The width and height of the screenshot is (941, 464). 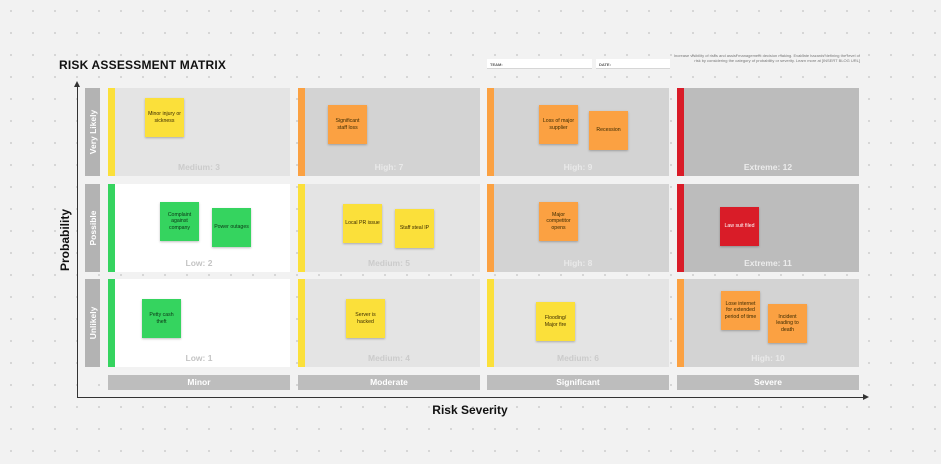 I want to click on sticky-note-text: Major competitor opens, so click(x=558, y=221).